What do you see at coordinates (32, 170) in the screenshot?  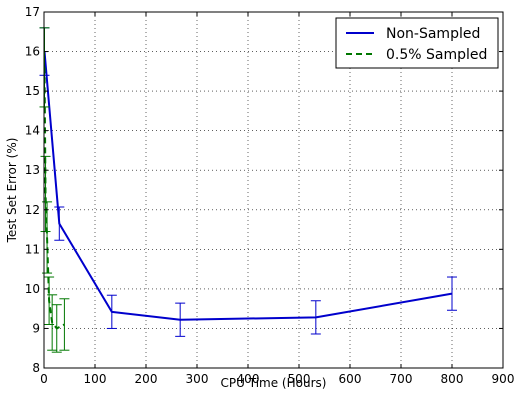 I see `y-tick-label: 13` at bounding box center [32, 170].